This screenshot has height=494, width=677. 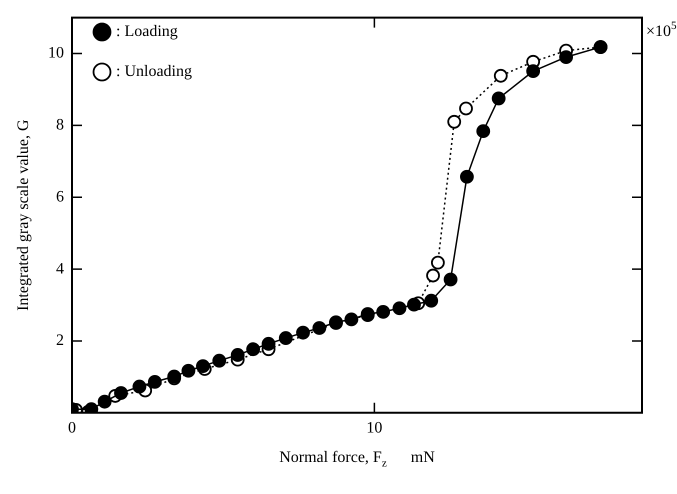 I want to click on y-tick-label: 2, so click(x=60, y=341).